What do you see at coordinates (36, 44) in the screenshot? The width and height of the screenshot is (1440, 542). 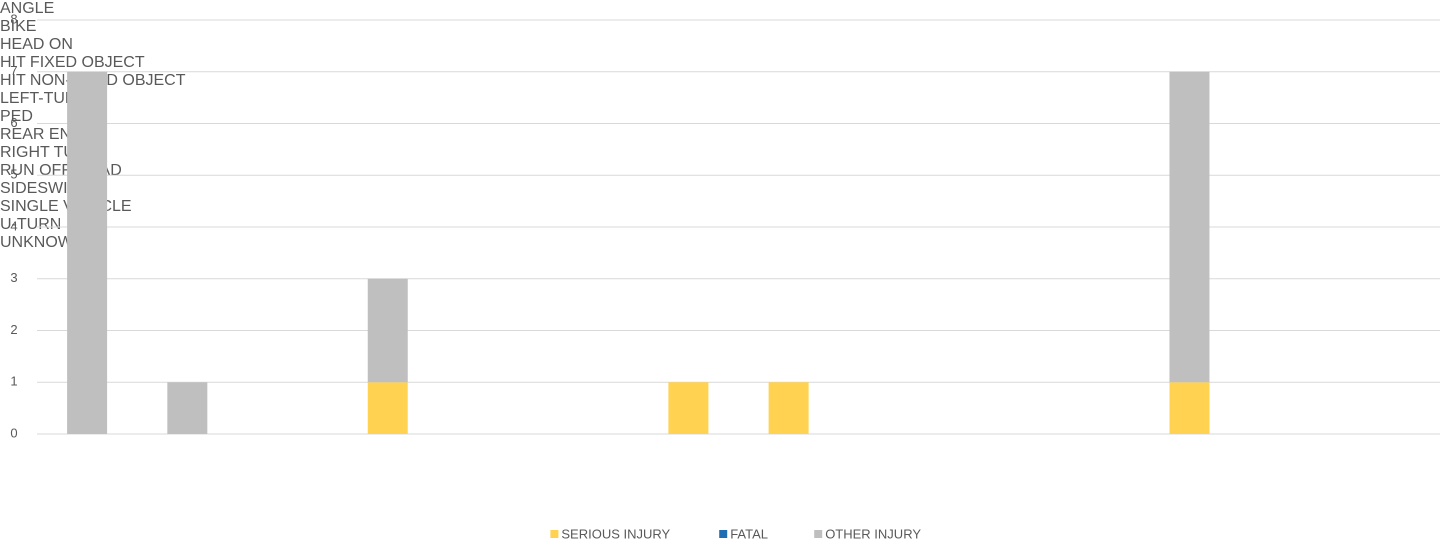 I see `x-tick-label: HEAD ON` at bounding box center [36, 44].